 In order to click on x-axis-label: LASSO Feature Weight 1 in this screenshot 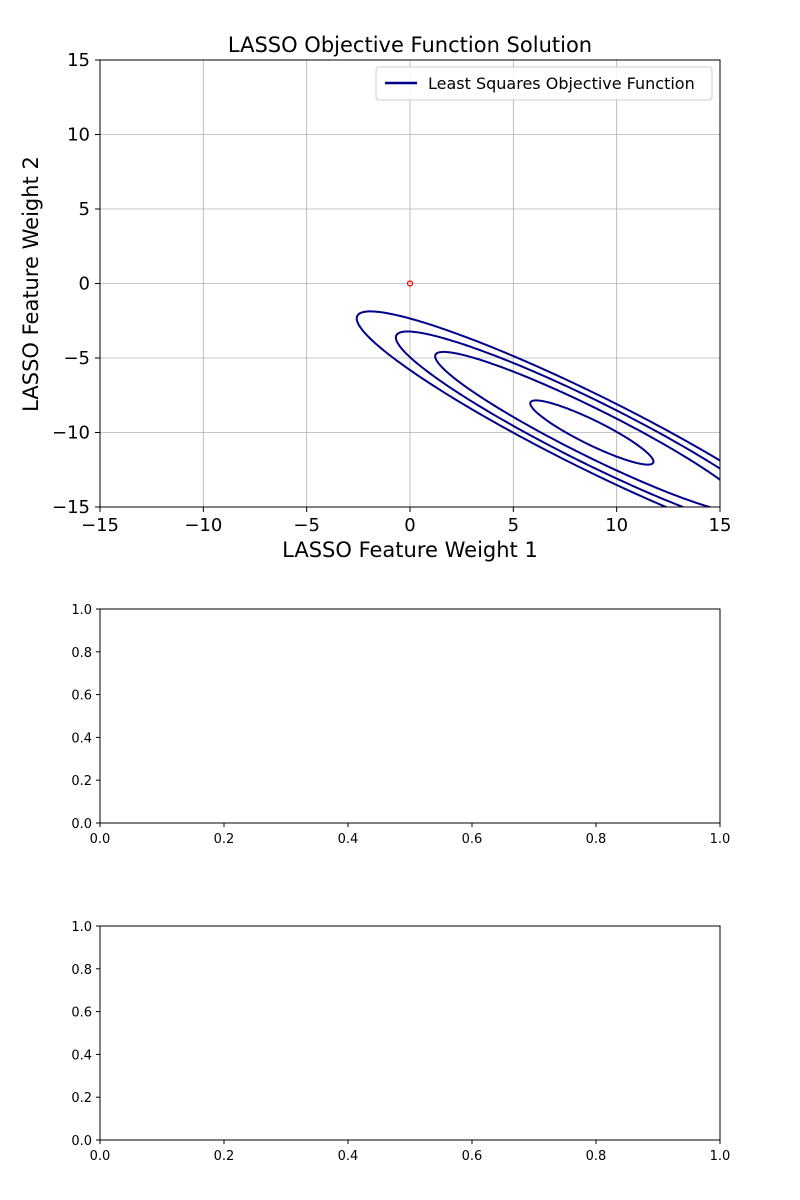, I will do `click(410, 550)`.